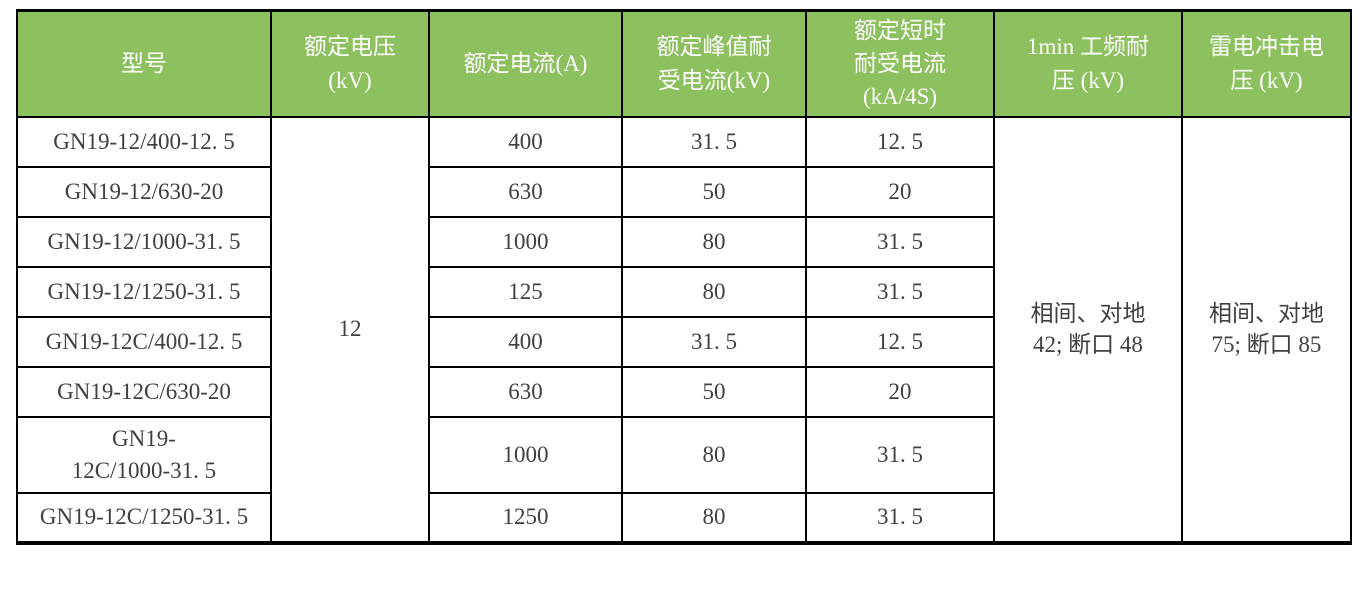 Image resolution: width=1366 pixels, height=590 pixels. What do you see at coordinates (144, 517) in the screenshot?
I see `cell-model: GN19-12C/1250-31. 5` at bounding box center [144, 517].